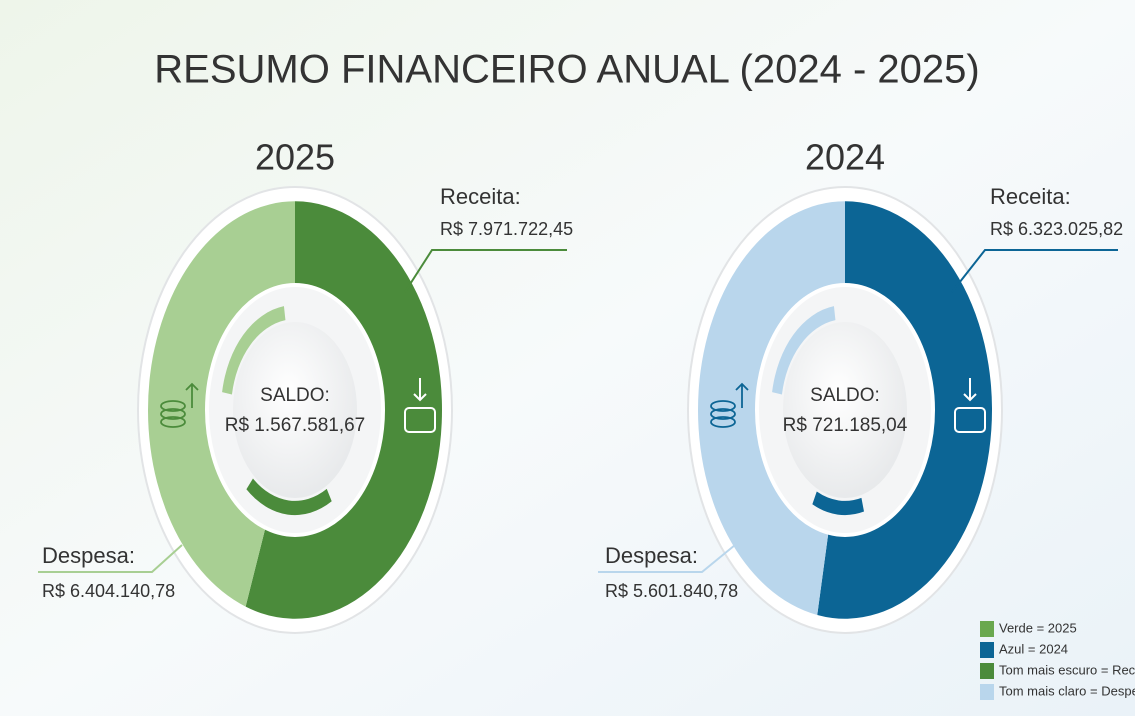  I want to click on page-title: RESUMO FINANCEIRO ANUAL (2024 - 2025), so click(566, 70).